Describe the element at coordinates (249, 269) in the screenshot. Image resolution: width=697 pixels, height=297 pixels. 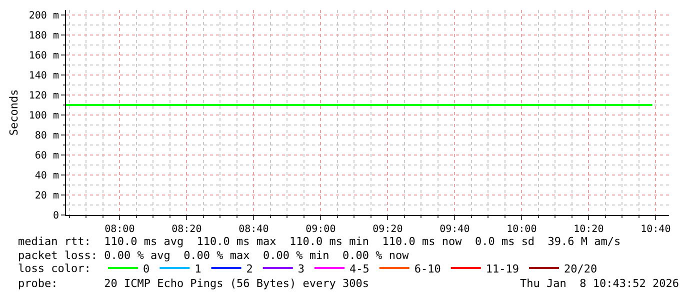
I see `legend-label: 2` at that location.